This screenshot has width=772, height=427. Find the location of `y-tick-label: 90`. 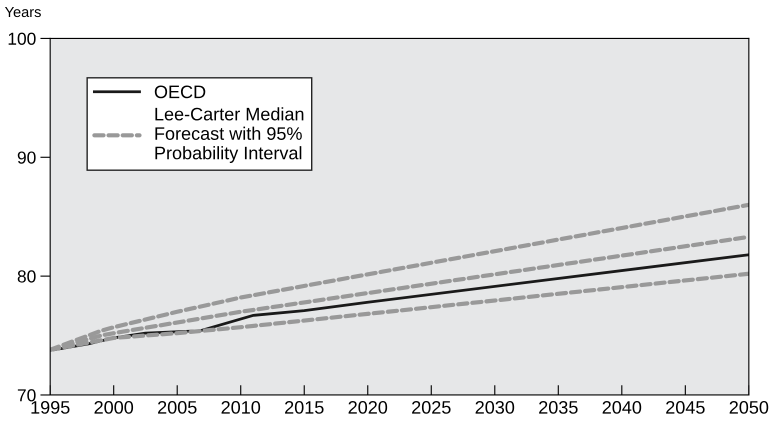

y-tick-label: 90 is located at coordinates (27, 157).